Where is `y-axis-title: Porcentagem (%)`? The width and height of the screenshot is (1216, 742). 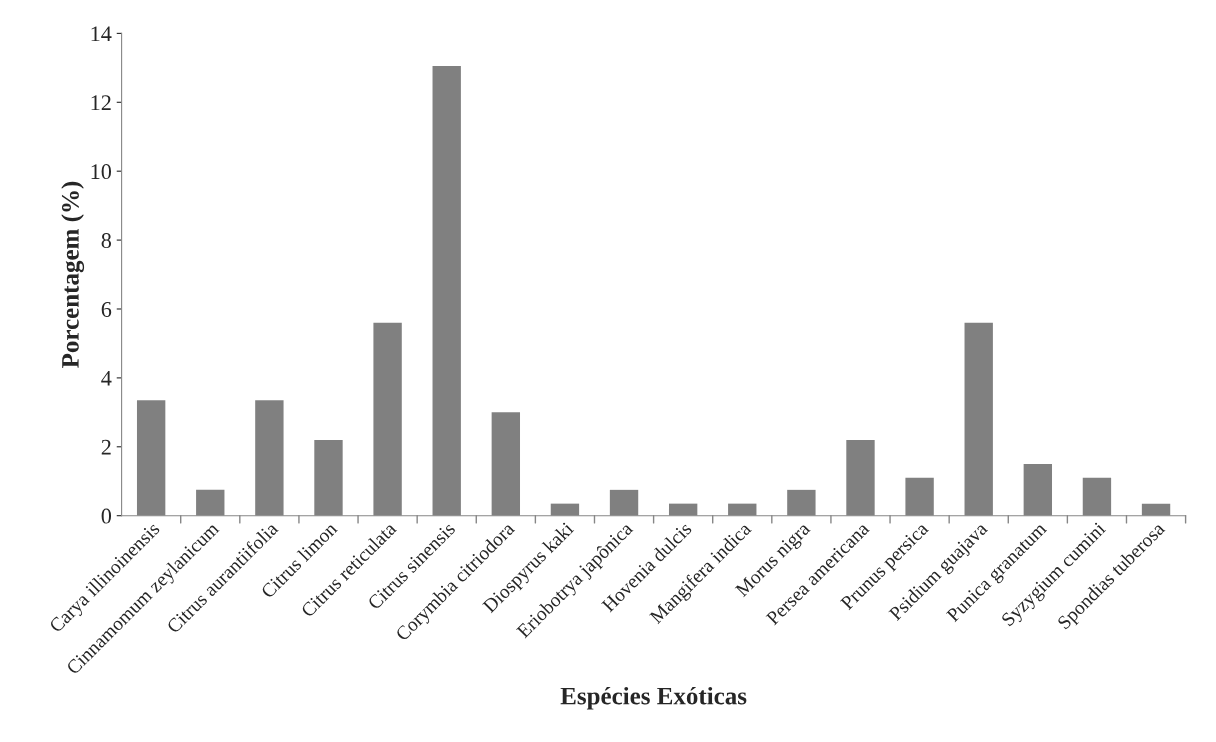
y-axis-title: Porcentagem (%) is located at coordinates (73, 274).